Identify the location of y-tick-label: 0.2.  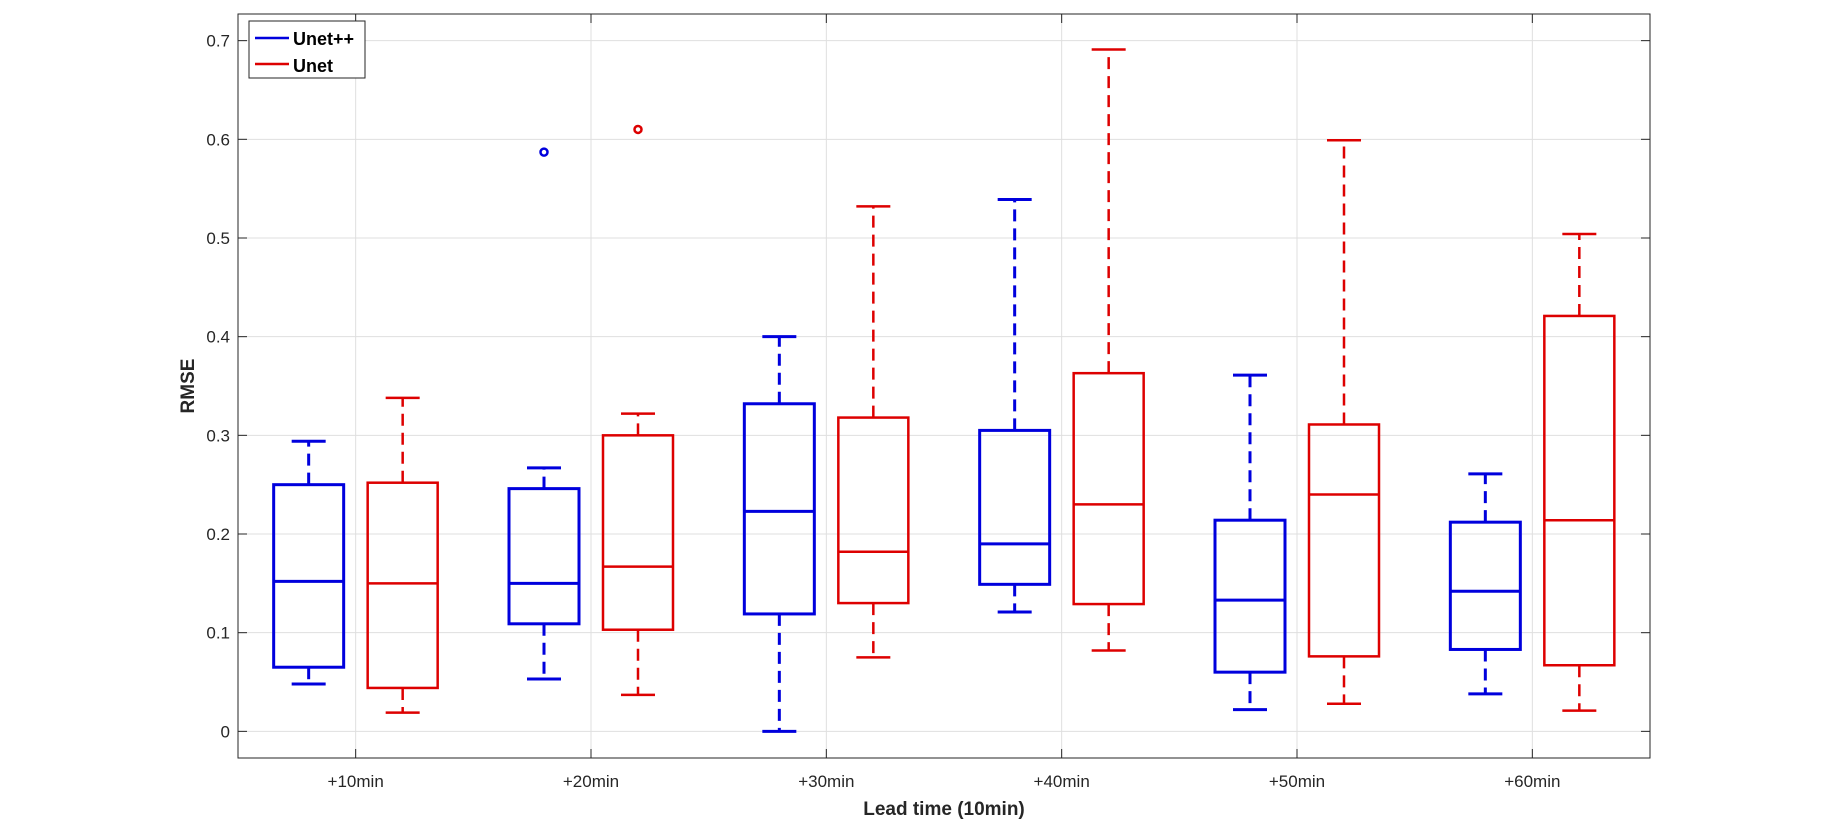
(218, 534).